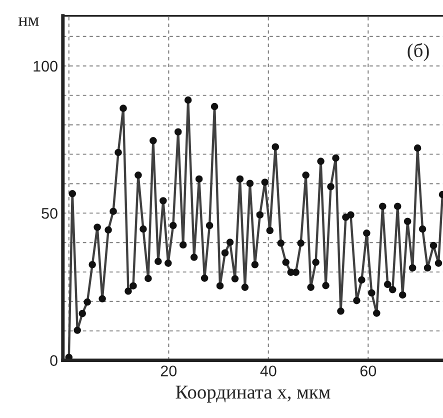 This screenshot has width=443, height=418. I want to click on x-axis-title: Координата x, мкм, so click(253, 394).